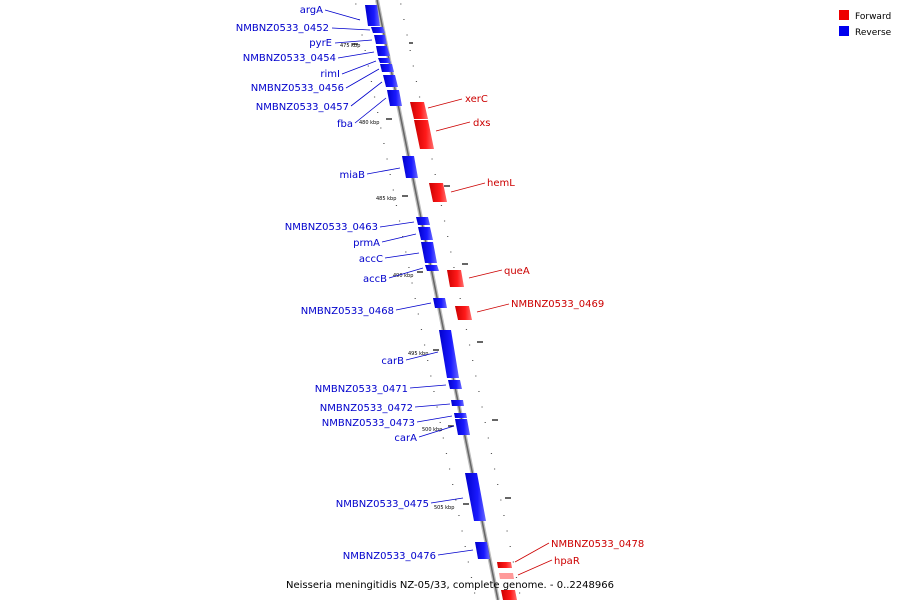 The height and width of the screenshot is (600, 900). I want to click on gene-prmA, so click(425, 233).